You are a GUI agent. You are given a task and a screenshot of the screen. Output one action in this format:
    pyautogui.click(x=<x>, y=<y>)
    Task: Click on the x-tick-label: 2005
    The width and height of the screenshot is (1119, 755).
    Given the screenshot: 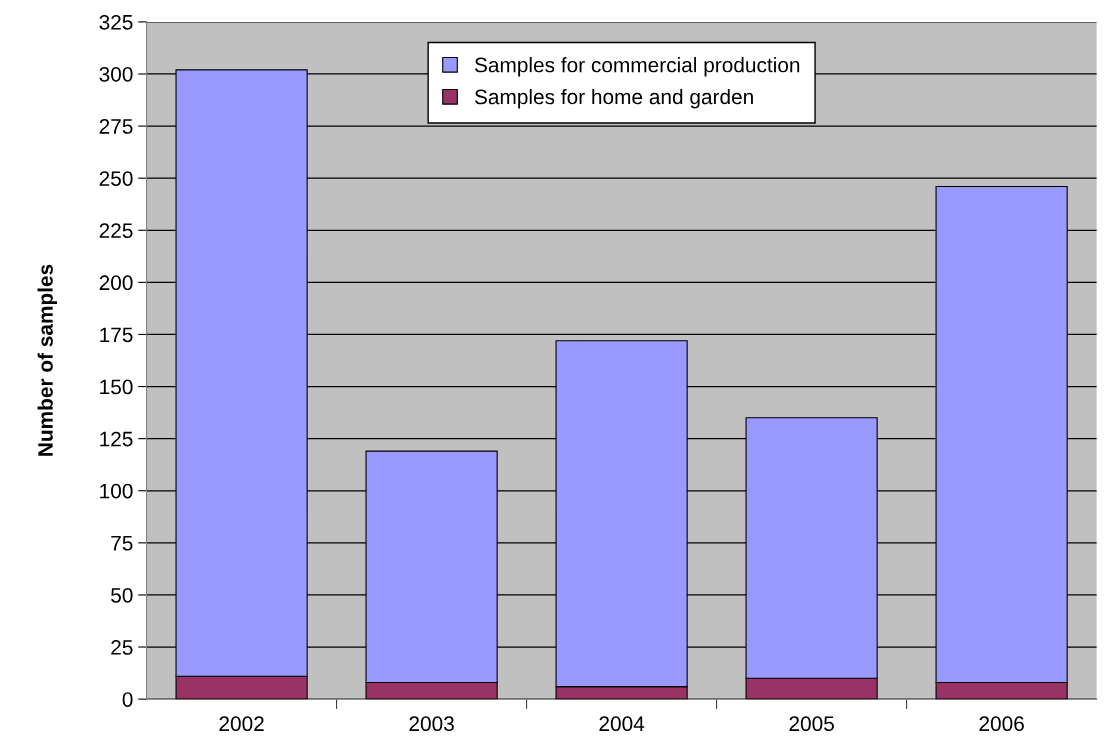 What is the action you would take?
    pyautogui.click(x=811, y=724)
    